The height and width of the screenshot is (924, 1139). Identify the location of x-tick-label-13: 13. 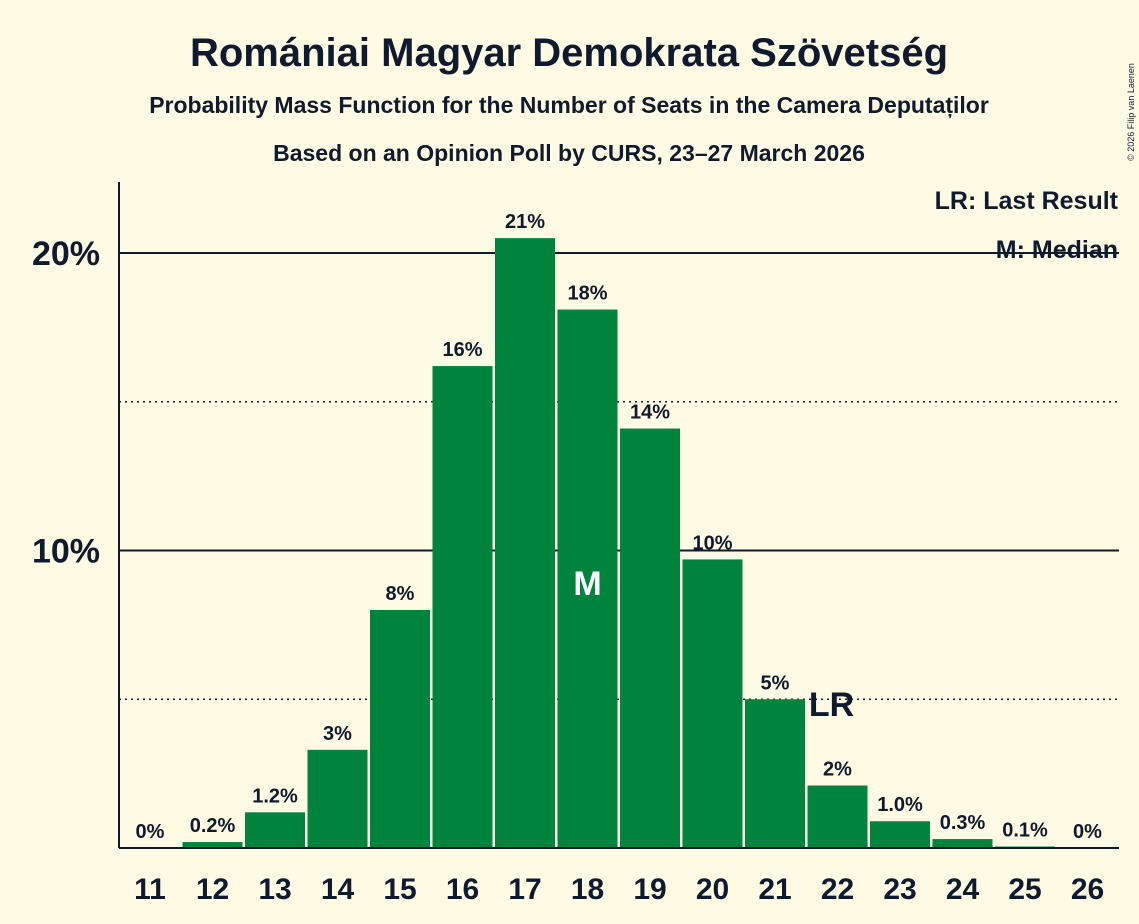
(274, 889).